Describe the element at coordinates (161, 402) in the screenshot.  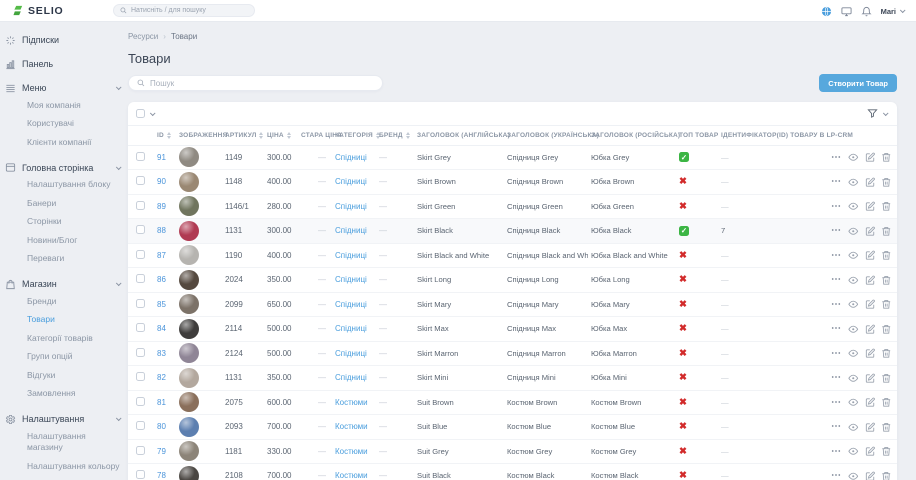
I see `product-id-link: 81` at that location.